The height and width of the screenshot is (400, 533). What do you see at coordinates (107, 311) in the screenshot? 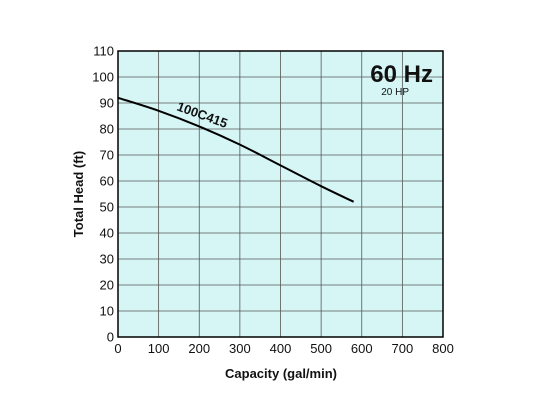
I see `y-tick-label: 10` at bounding box center [107, 311].